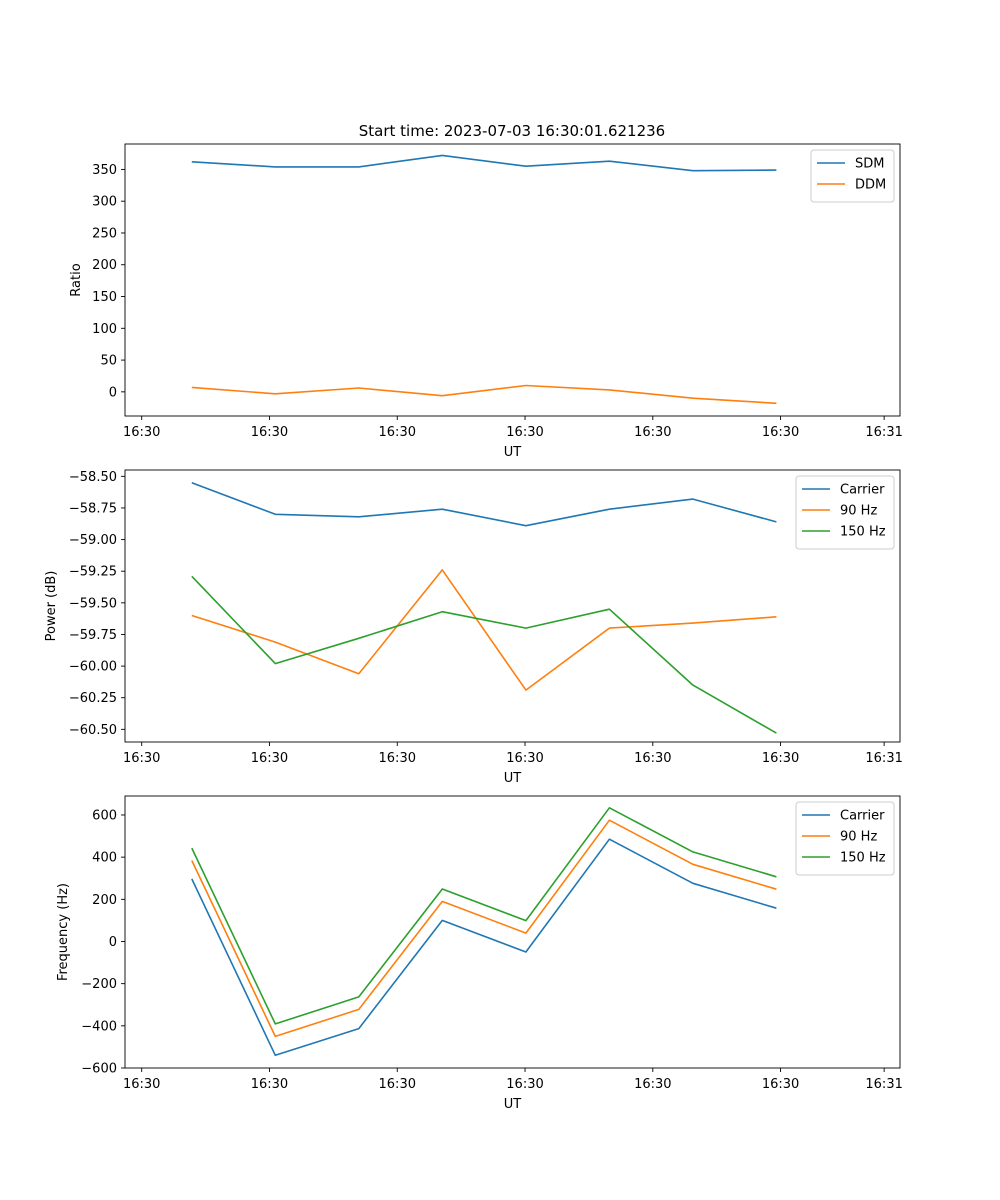 This screenshot has height=1200, width=1000. Describe the element at coordinates (51, 606) in the screenshot. I see `power-y-axis-label: Power (dB)` at that location.